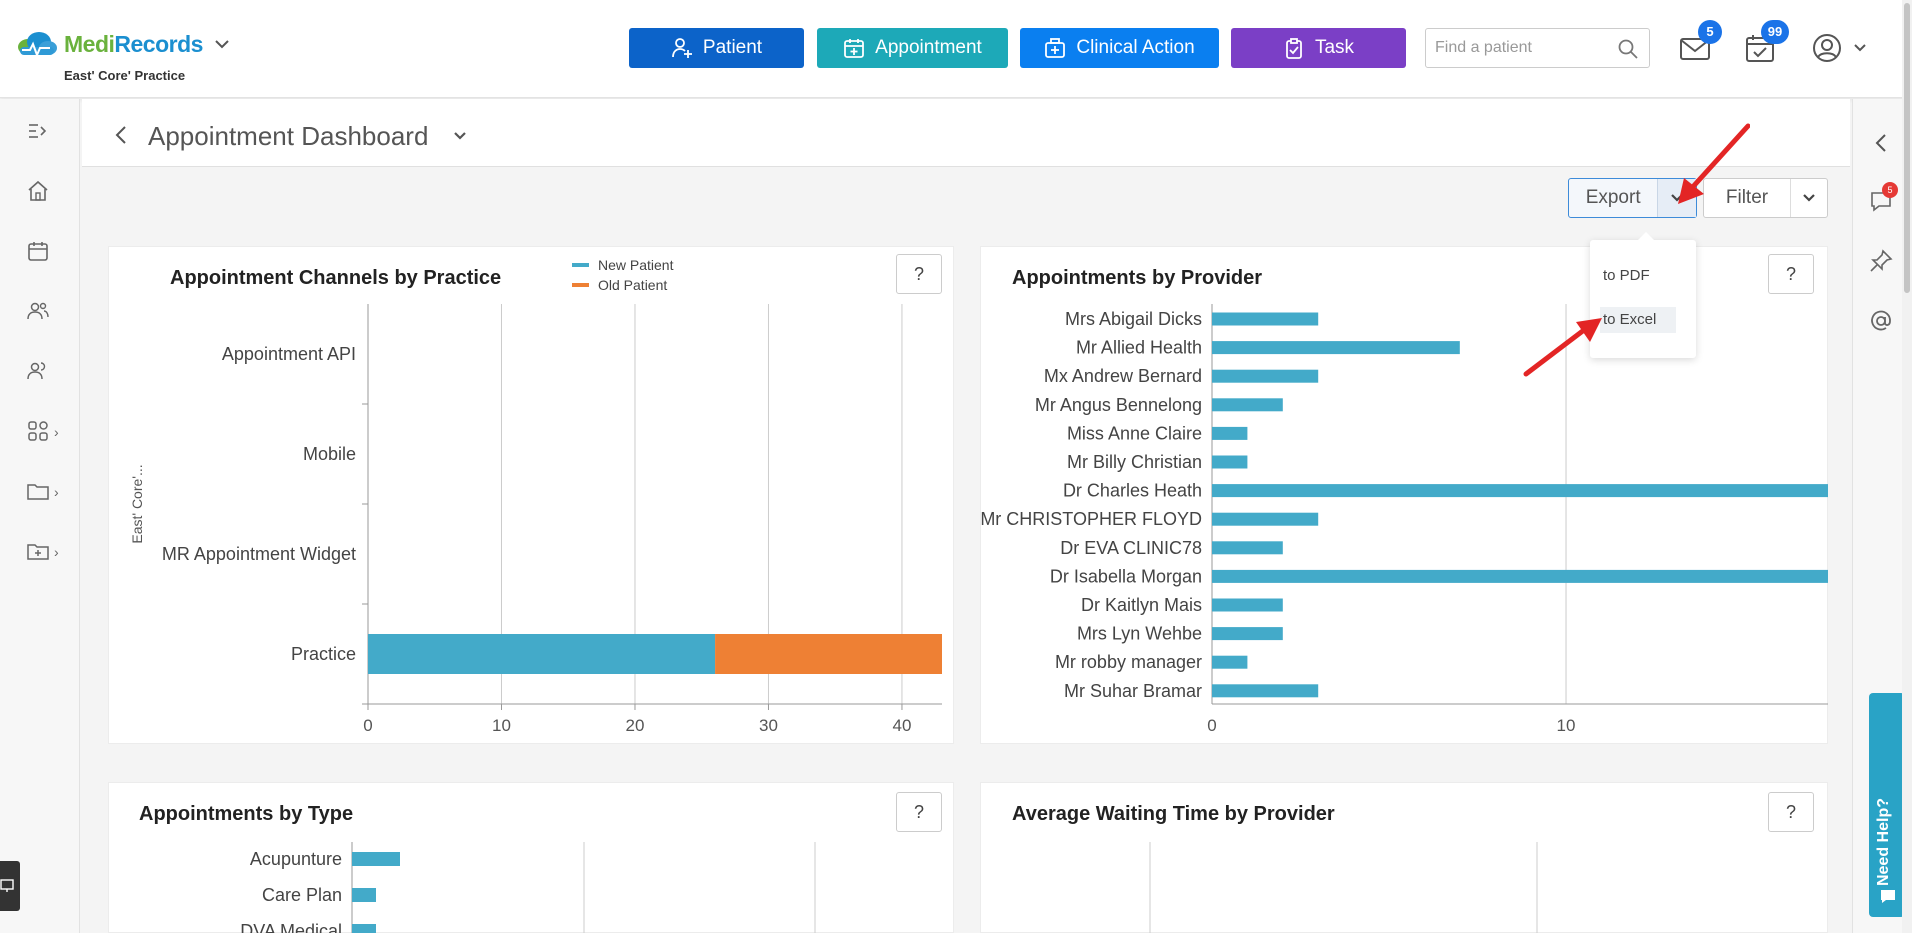 The width and height of the screenshot is (1912, 933). I want to click on sidebar-item-apps: ›, so click(43, 433).